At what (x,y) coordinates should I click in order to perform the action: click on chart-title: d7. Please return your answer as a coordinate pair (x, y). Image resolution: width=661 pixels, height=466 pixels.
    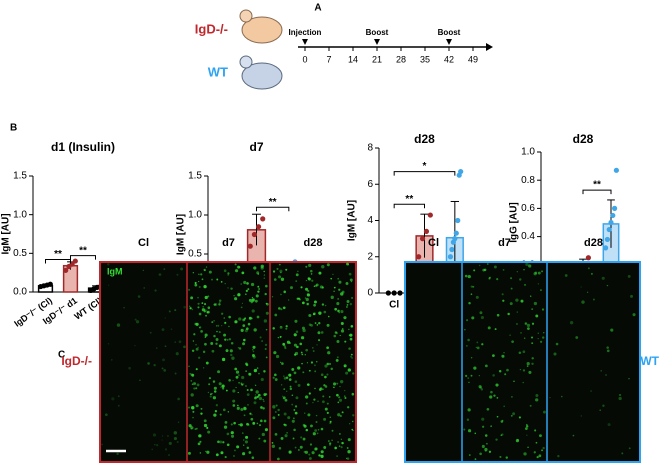
    Looking at the image, I should click on (256, 147).